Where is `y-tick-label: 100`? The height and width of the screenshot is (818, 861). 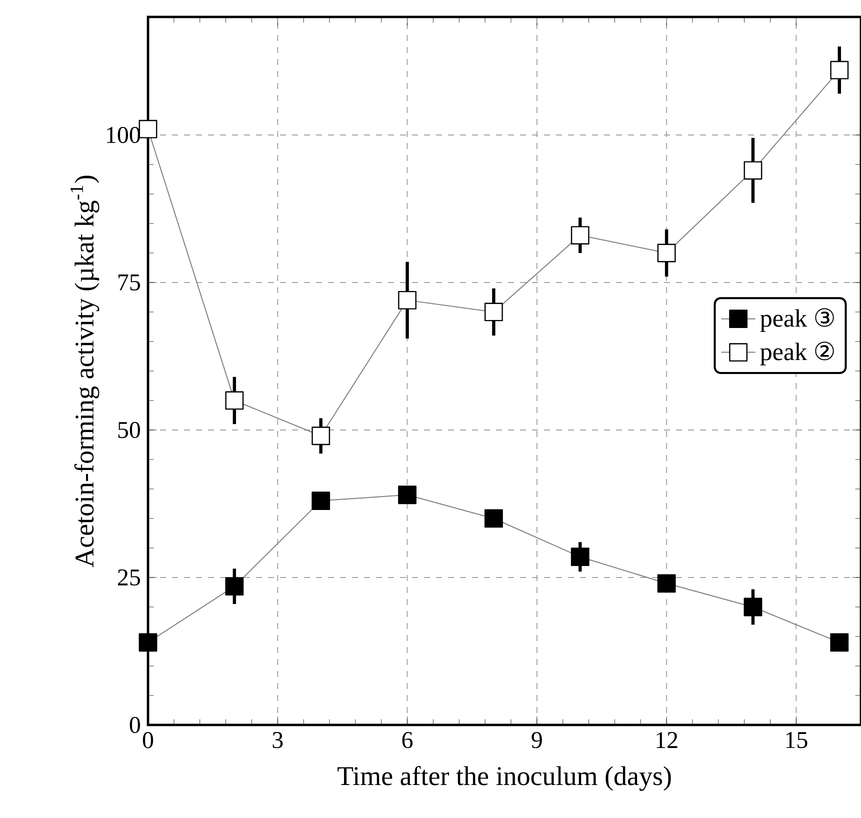 y-tick-label: 100 is located at coordinates (123, 135).